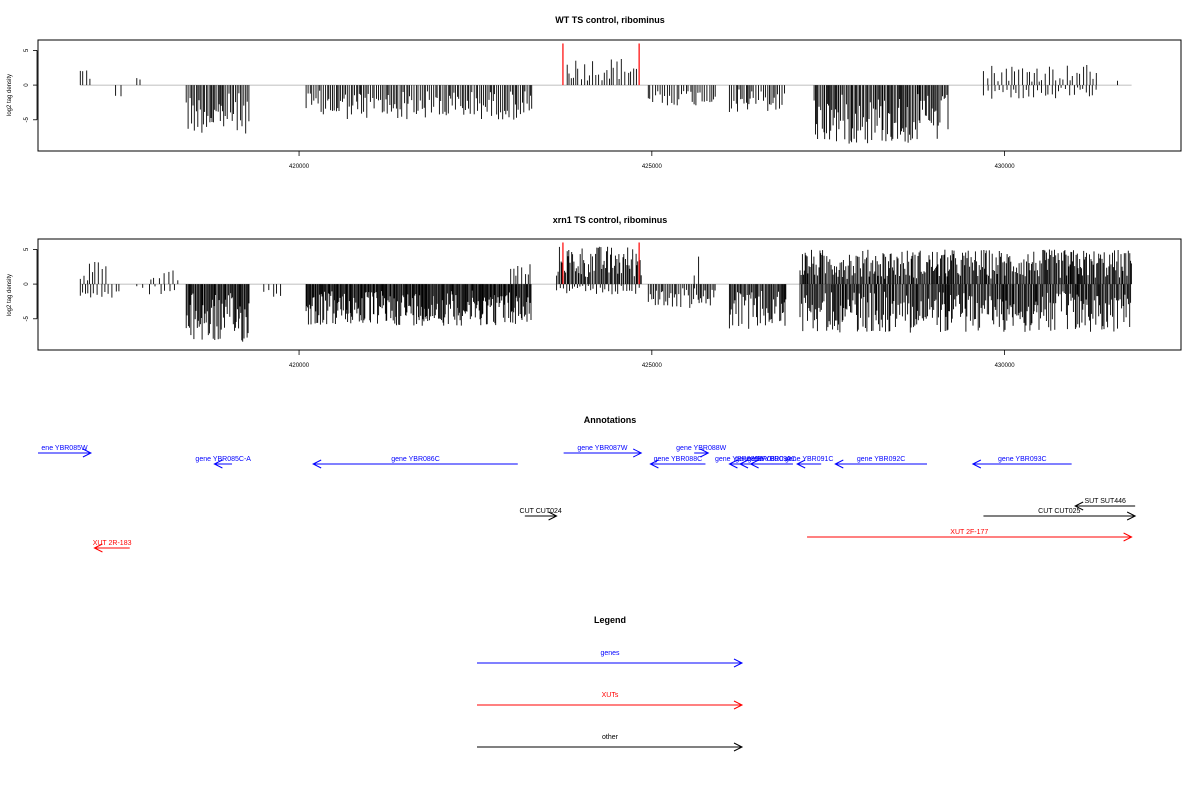  Describe the element at coordinates (969, 532) in the screenshot. I see `annotation-label: XUT 2F-177` at that location.